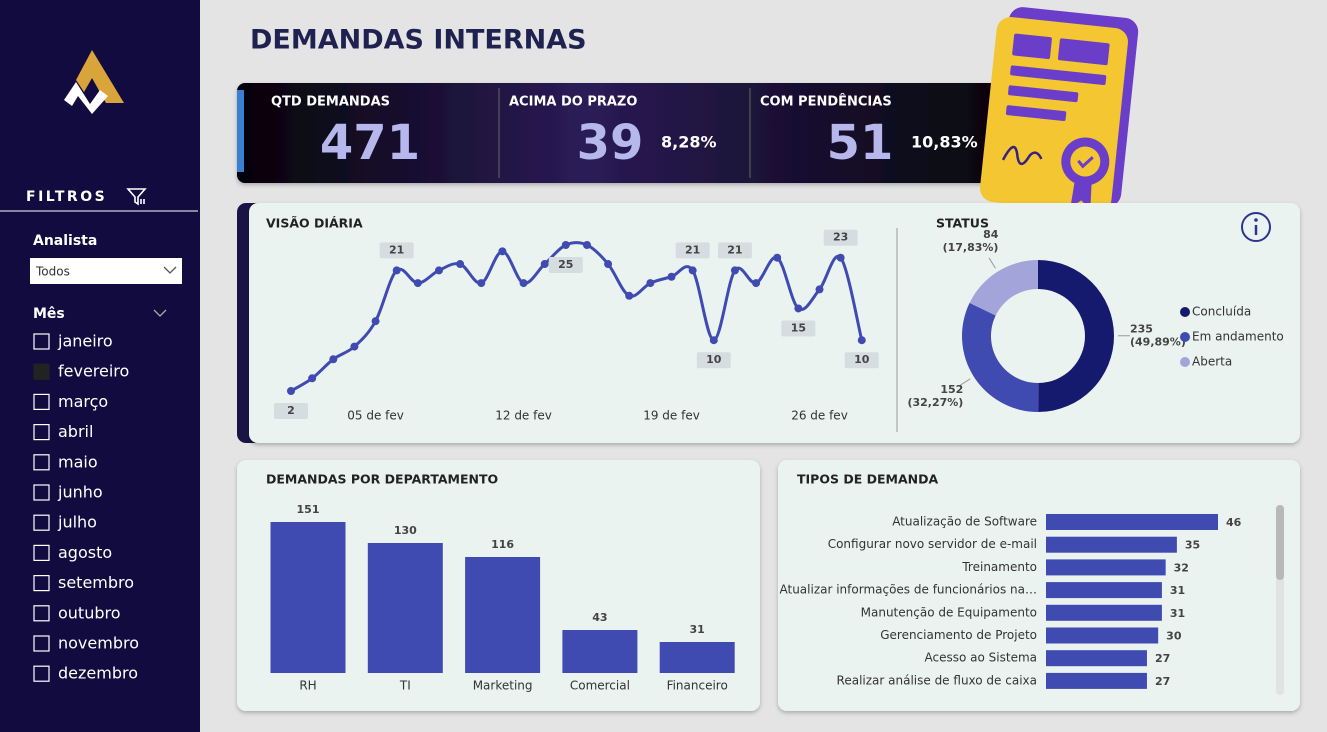 The image size is (1327, 732). What do you see at coordinates (1185, 362) in the screenshot?
I see `legend-swatch` at bounding box center [1185, 362].